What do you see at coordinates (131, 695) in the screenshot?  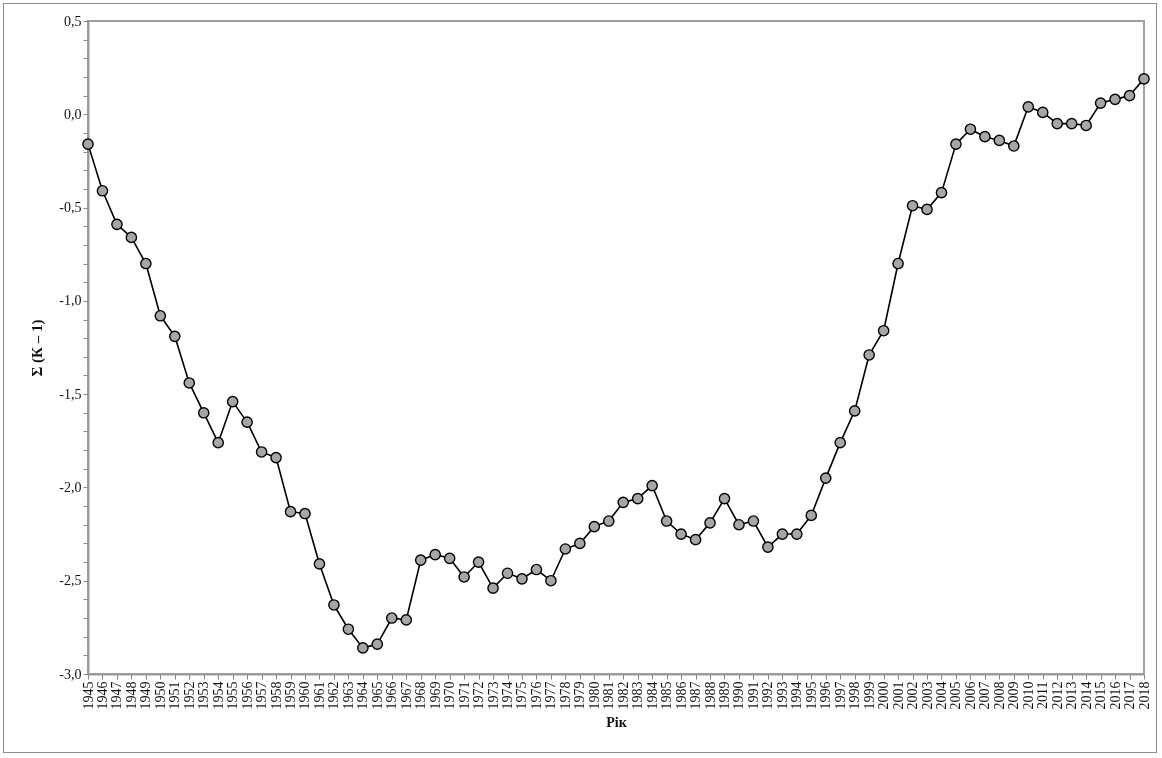 I see `x-tick-label: 1948` at bounding box center [131, 695].